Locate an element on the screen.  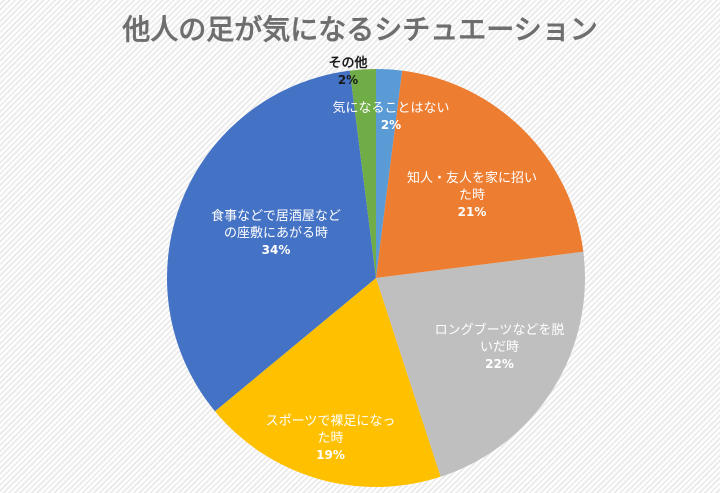
slice-label-text: その他 is located at coordinates (348, 63).